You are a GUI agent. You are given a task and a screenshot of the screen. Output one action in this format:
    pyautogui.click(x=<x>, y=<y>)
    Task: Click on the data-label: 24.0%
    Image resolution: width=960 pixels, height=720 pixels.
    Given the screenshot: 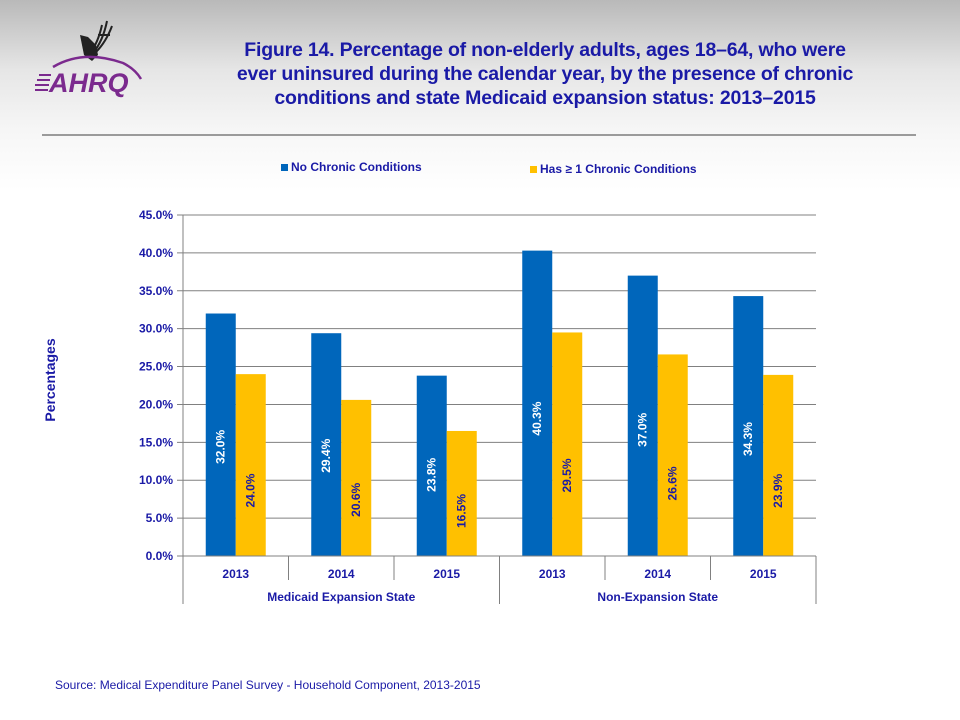 What is the action you would take?
    pyautogui.click(x=251, y=490)
    